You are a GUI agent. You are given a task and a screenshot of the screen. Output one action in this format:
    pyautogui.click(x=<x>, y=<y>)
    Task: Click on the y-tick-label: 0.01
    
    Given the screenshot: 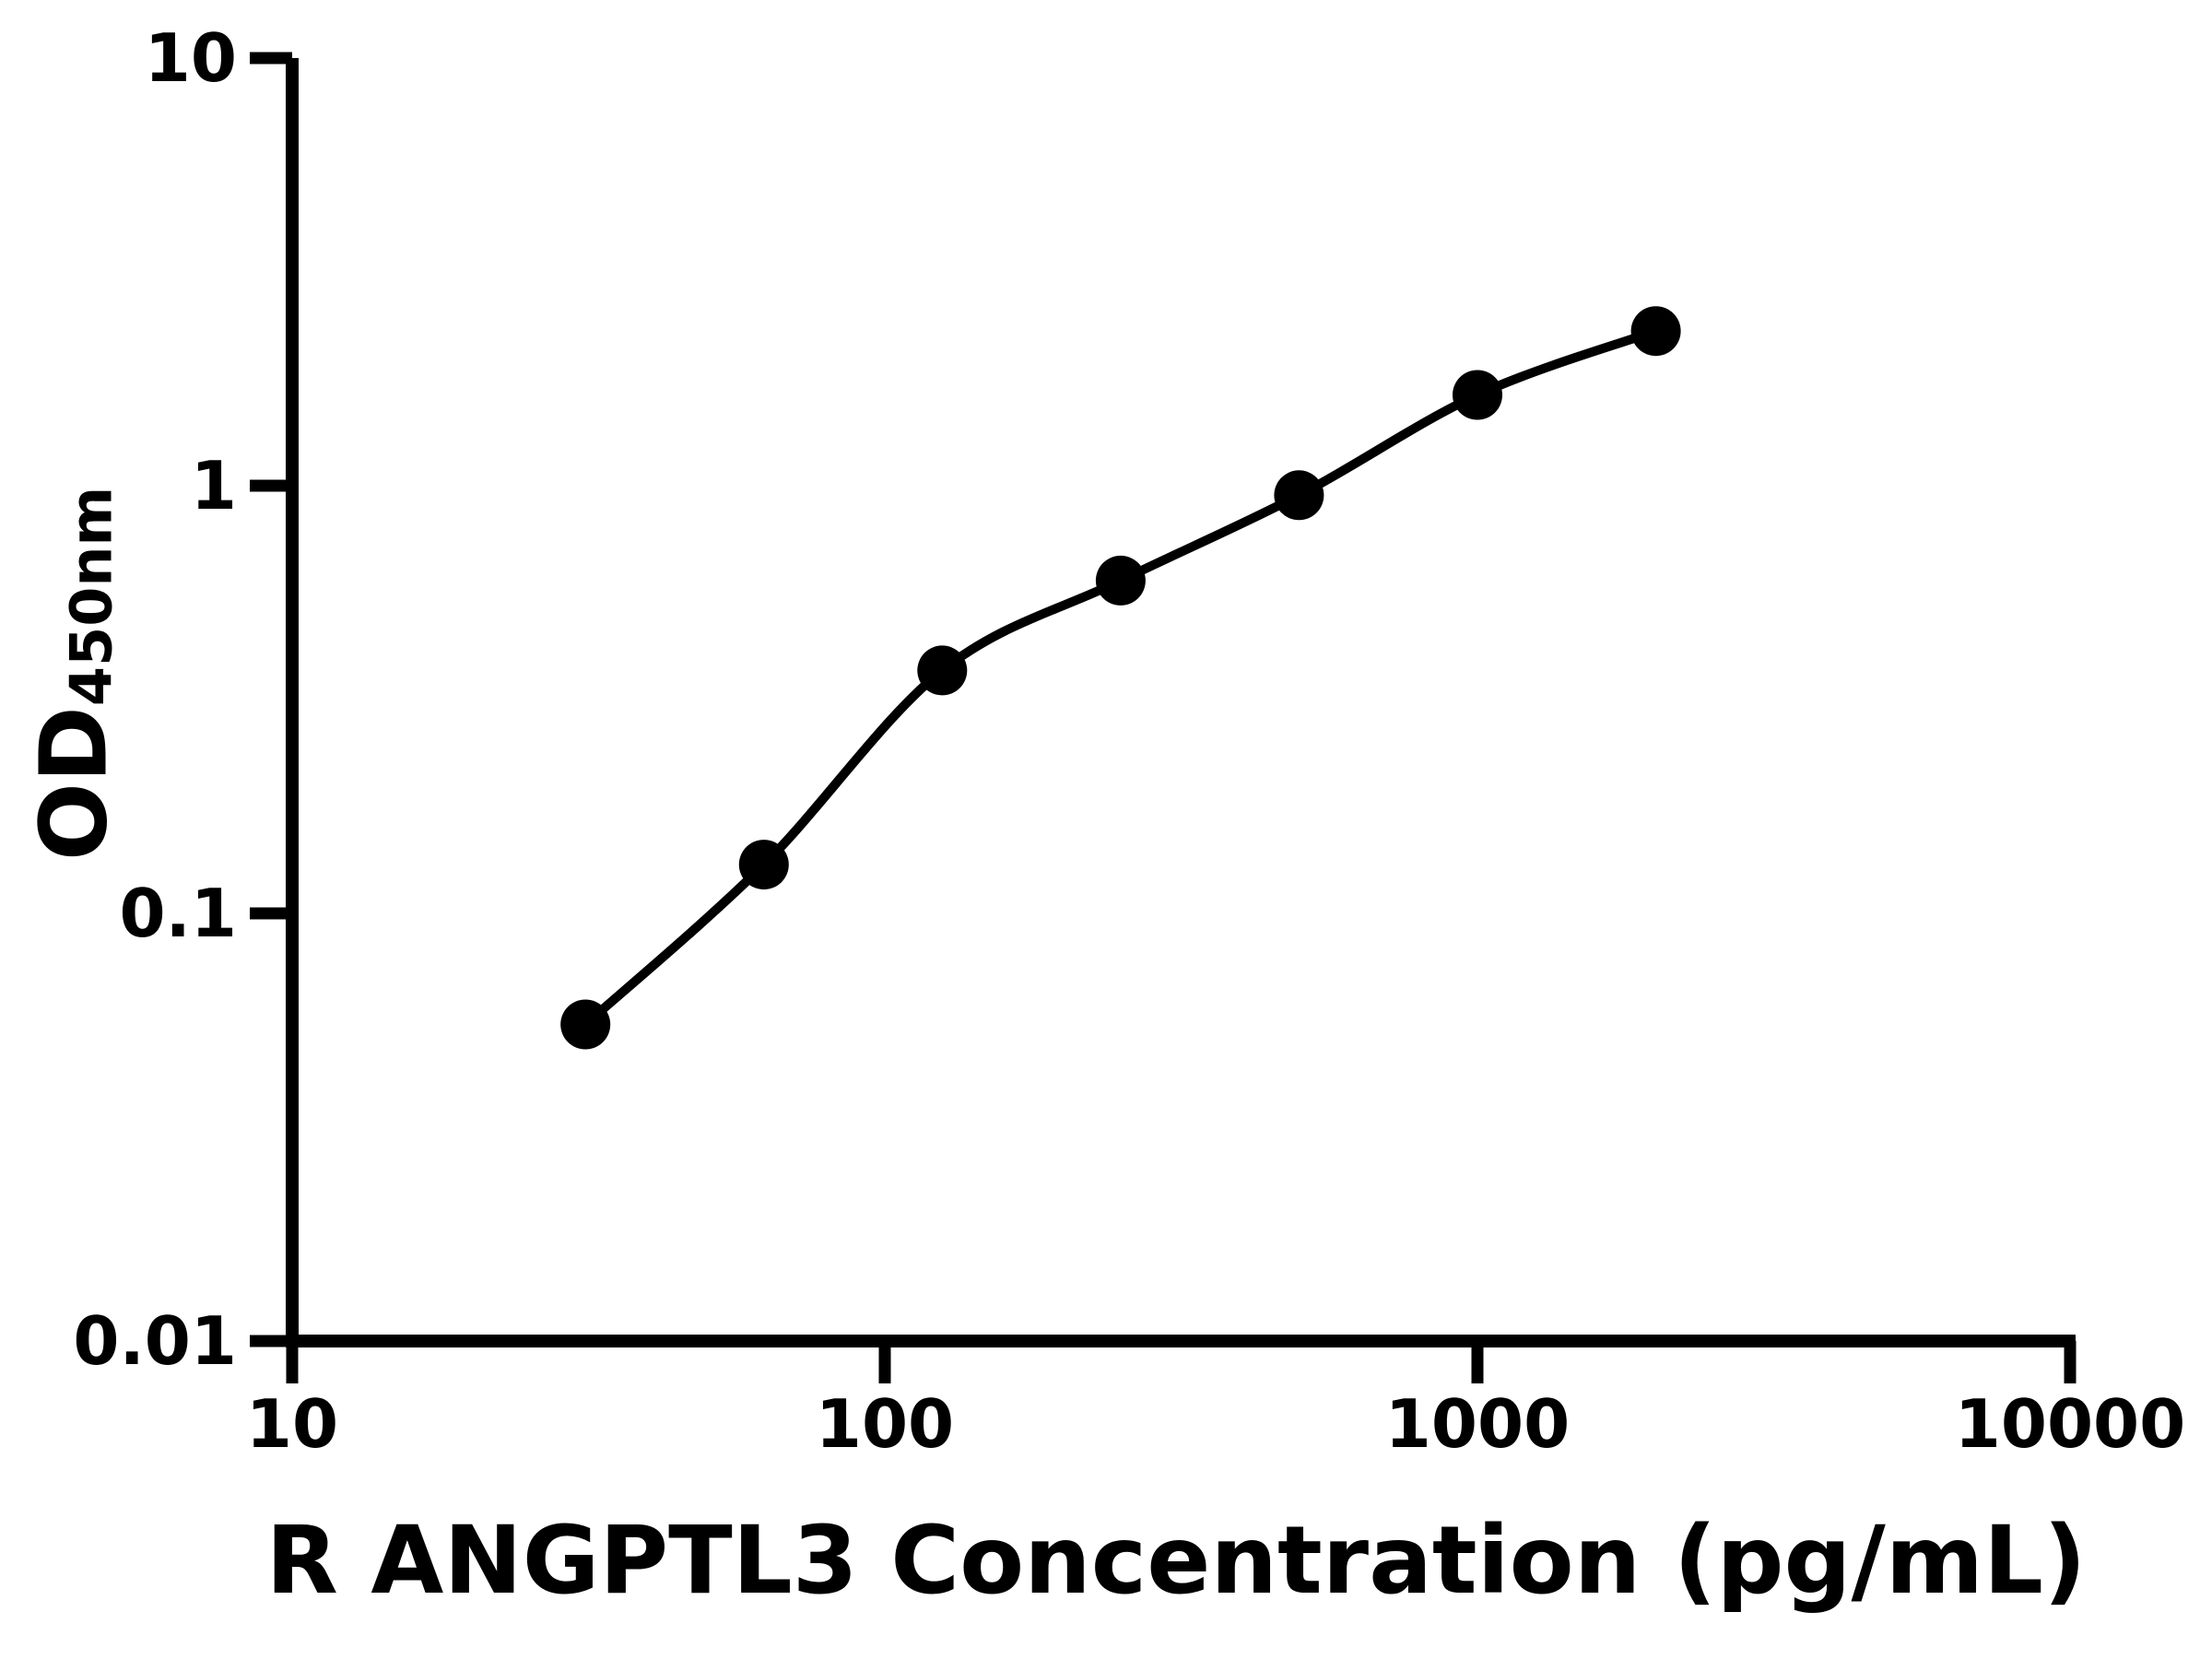 What is the action you would take?
    pyautogui.click(x=155, y=1341)
    